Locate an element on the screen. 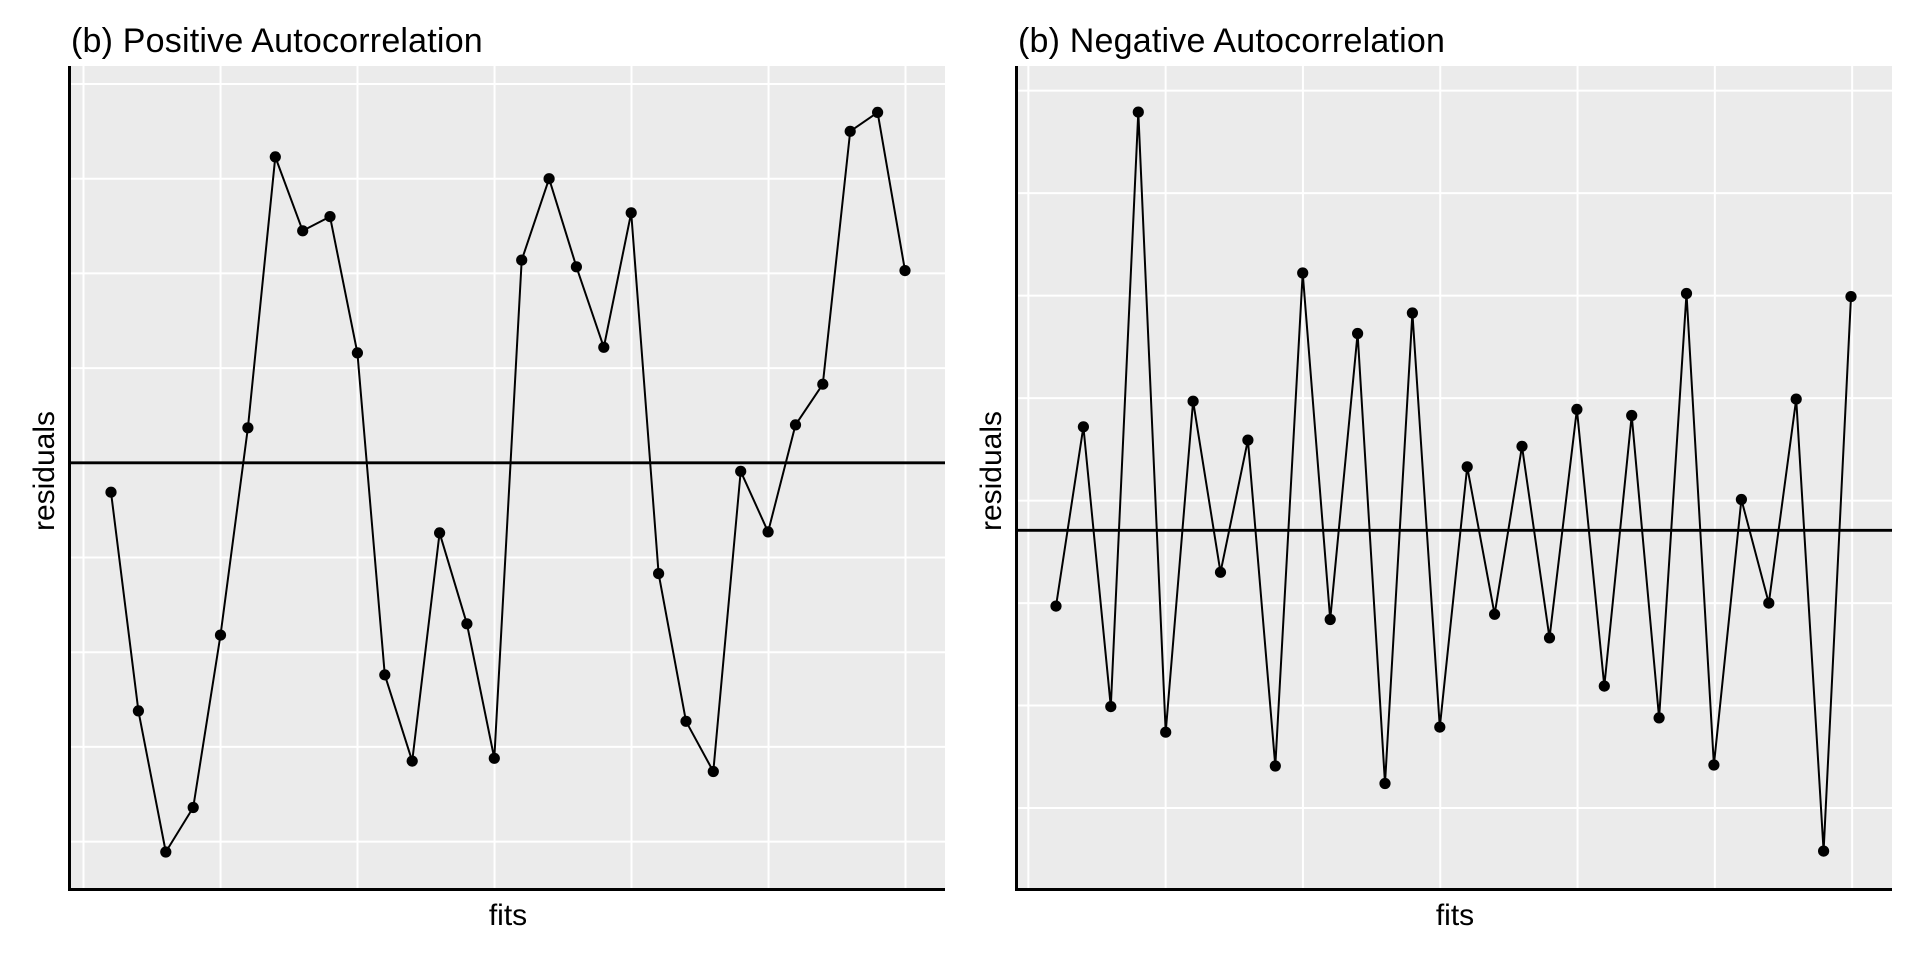  y-axis-label: residuals is located at coordinates (991, 471).